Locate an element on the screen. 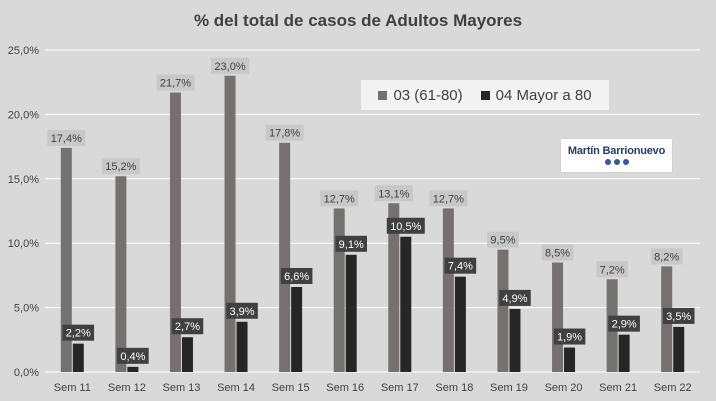  data-label-series-1: 13,1% is located at coordinates (393, 194).